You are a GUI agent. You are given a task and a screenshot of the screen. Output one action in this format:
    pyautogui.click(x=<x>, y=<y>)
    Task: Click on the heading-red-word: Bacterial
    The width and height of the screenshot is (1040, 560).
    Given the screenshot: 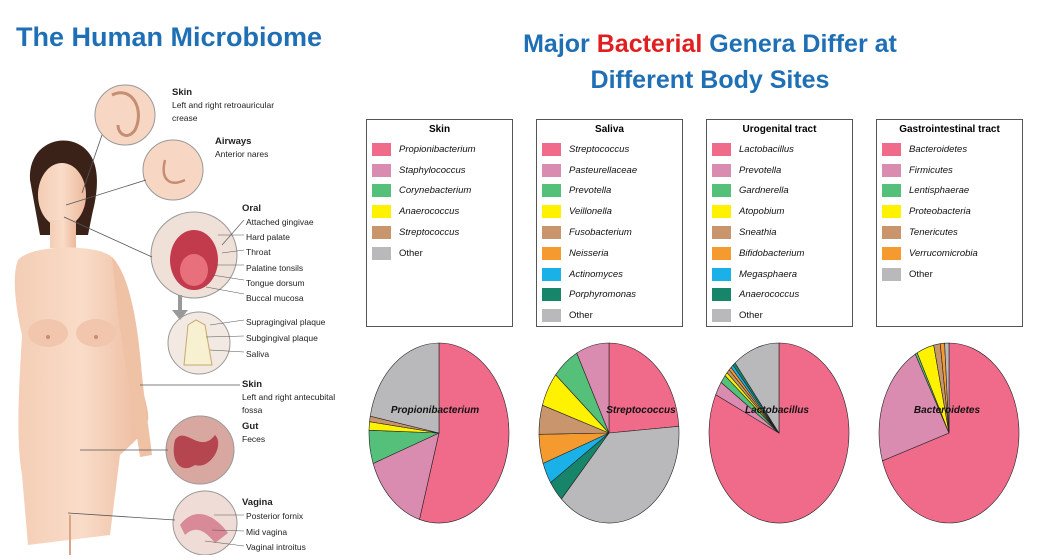 What is the action you would take?
    pyautogui.click(x=649, y=44)
    